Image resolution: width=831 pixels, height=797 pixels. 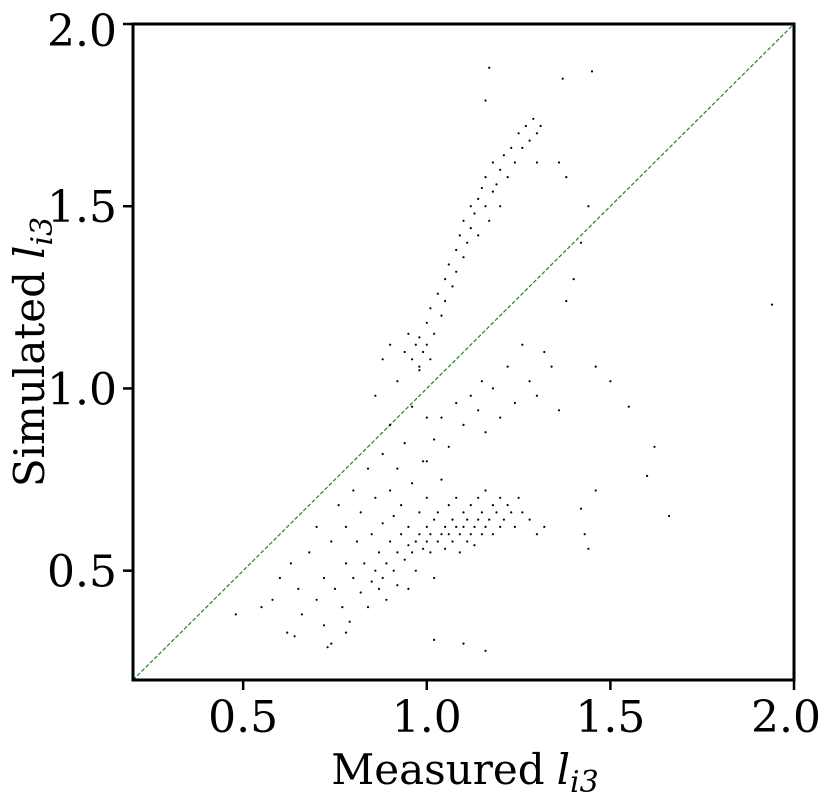 What do you see at coordinates (584, 781) in the screenshot?
I see `x-axis-label-sub: i3` at bounding box center [584, 781].